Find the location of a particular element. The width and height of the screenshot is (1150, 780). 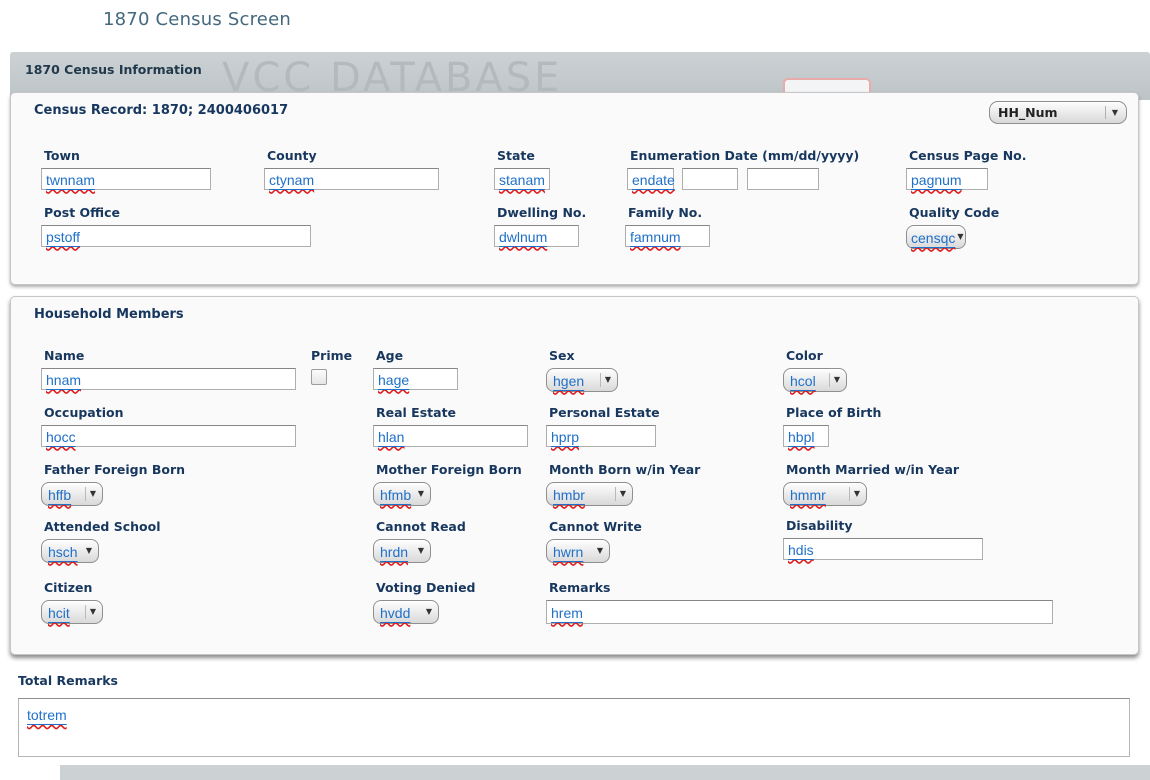

mother-foreign-dropdown: hfmb ▼ is located at coordinates (402, 494).